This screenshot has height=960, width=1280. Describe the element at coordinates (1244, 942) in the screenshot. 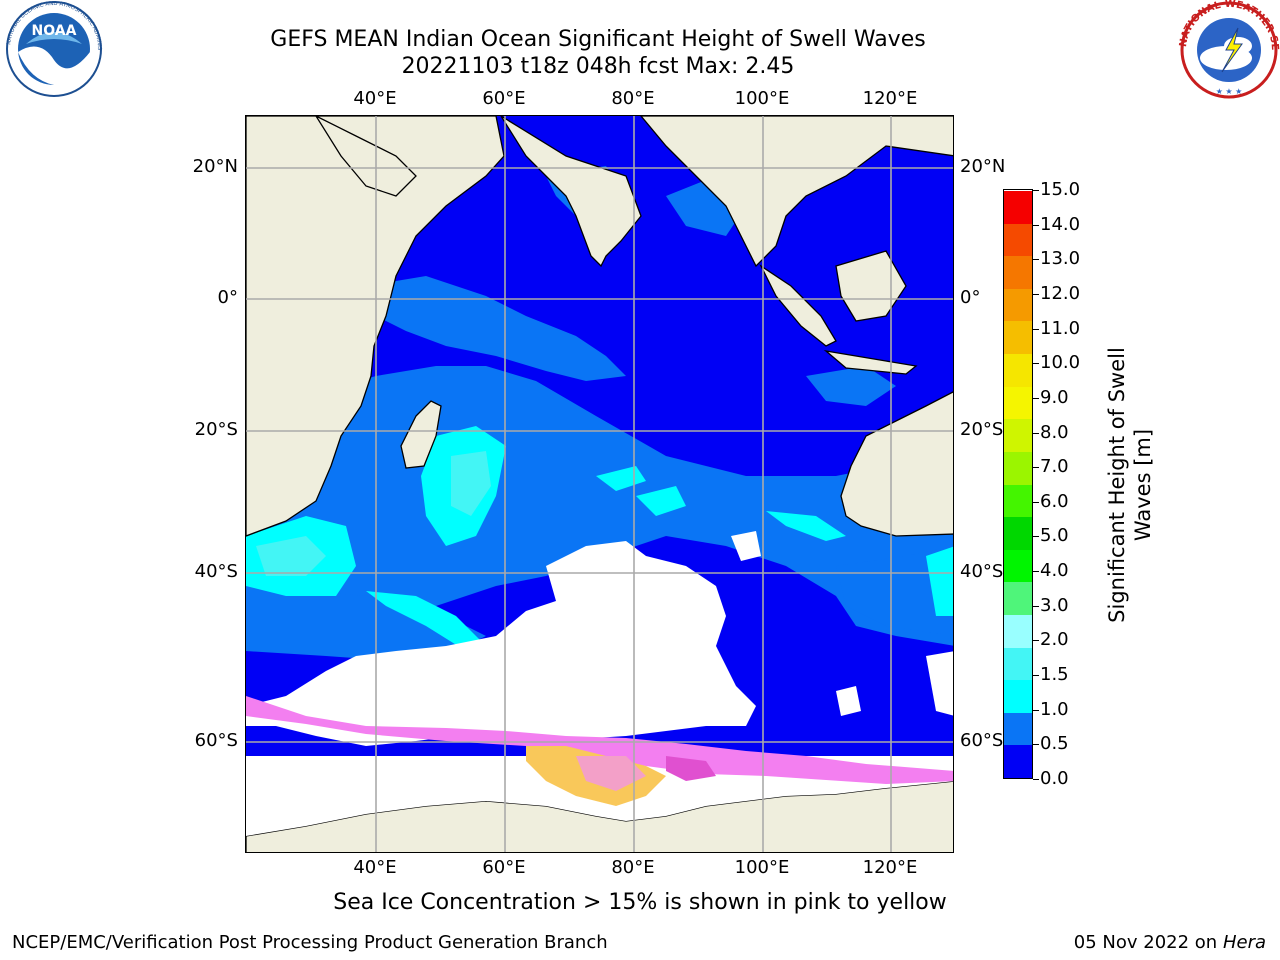

I see `footer-host: Hera` at that location.